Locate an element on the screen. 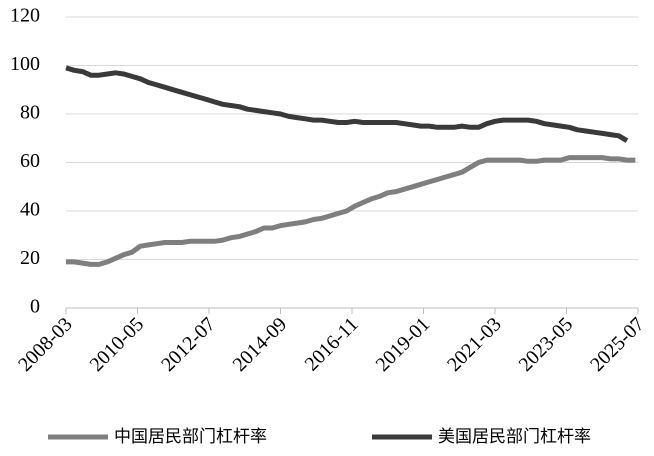  x-tick-label: 2016-11 is located at coordinates (332, 344).